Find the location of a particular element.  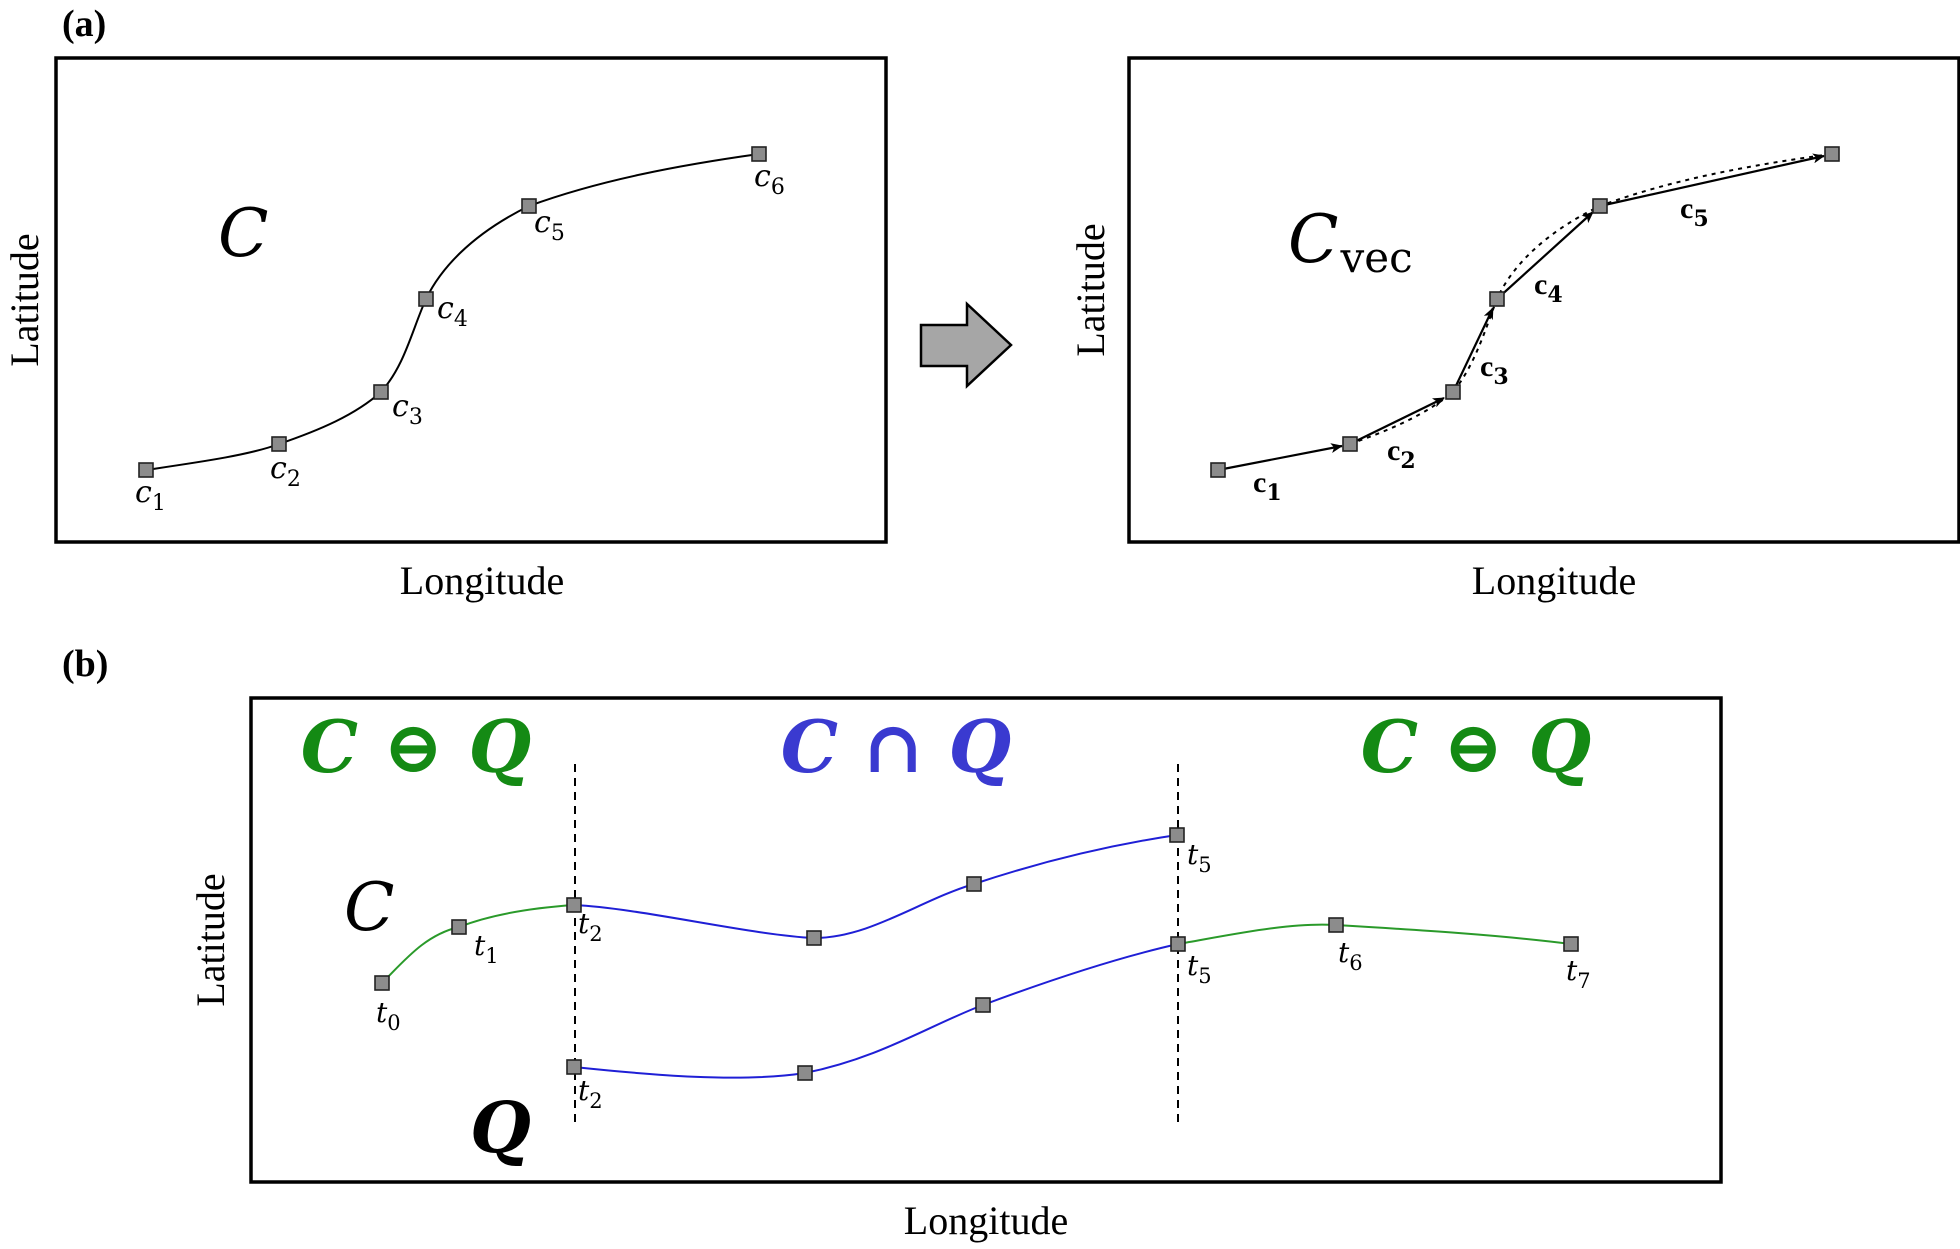

cvec-points is located at coordinates (1525, 312).